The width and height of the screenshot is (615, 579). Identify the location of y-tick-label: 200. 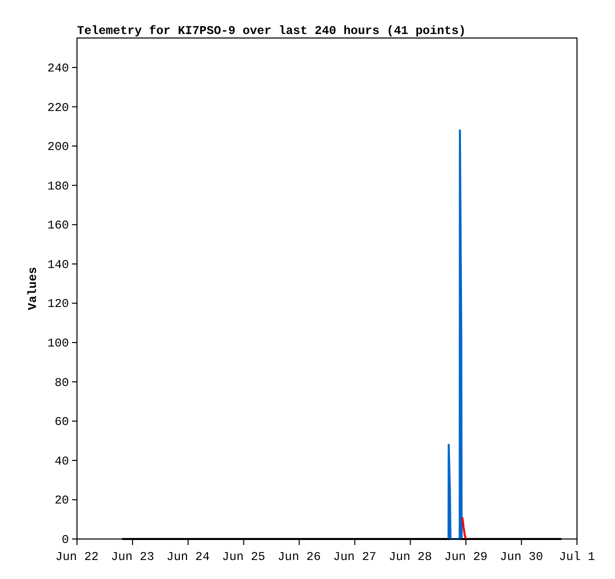
(58, 147).